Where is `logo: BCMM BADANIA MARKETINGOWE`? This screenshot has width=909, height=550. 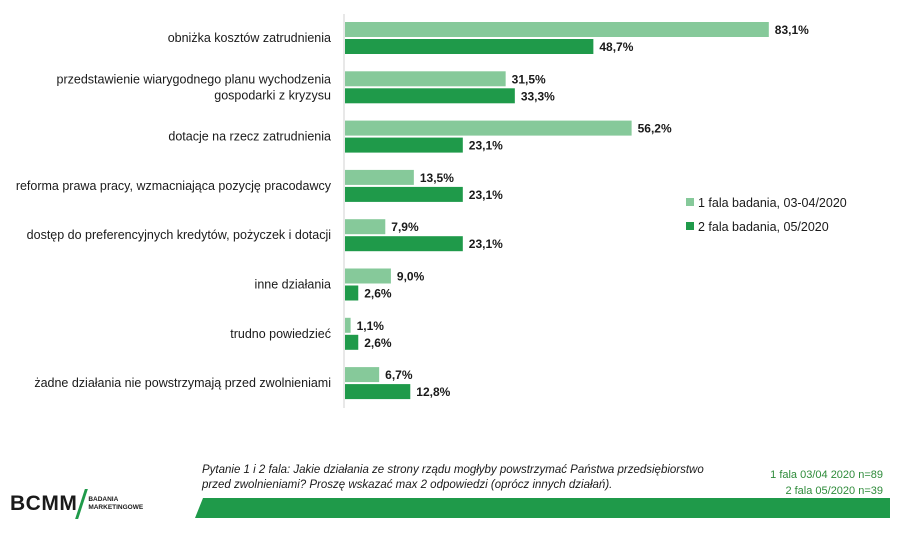 logo: BCMM BADANIA MARKETINGOWE is located at coordinates (79, 504).